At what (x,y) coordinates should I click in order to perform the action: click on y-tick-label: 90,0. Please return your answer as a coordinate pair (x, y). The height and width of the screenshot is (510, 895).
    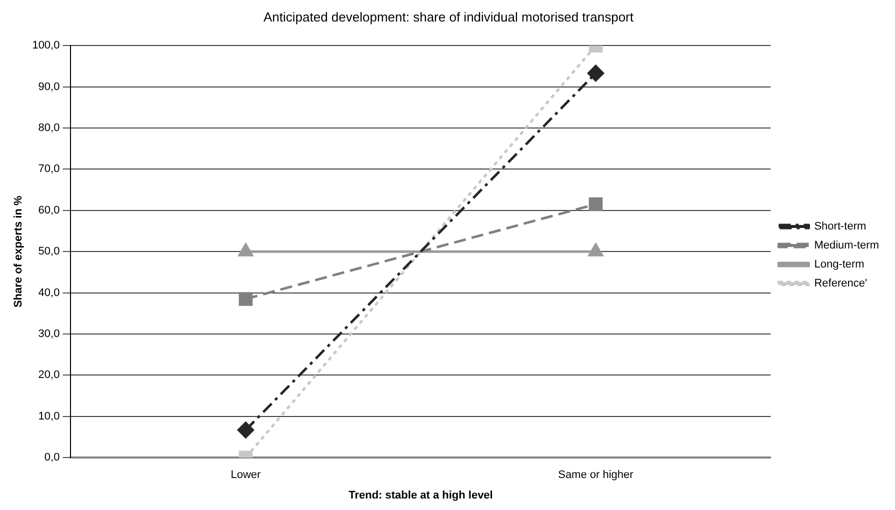
    Looking at the image, I should click on (49, 86).